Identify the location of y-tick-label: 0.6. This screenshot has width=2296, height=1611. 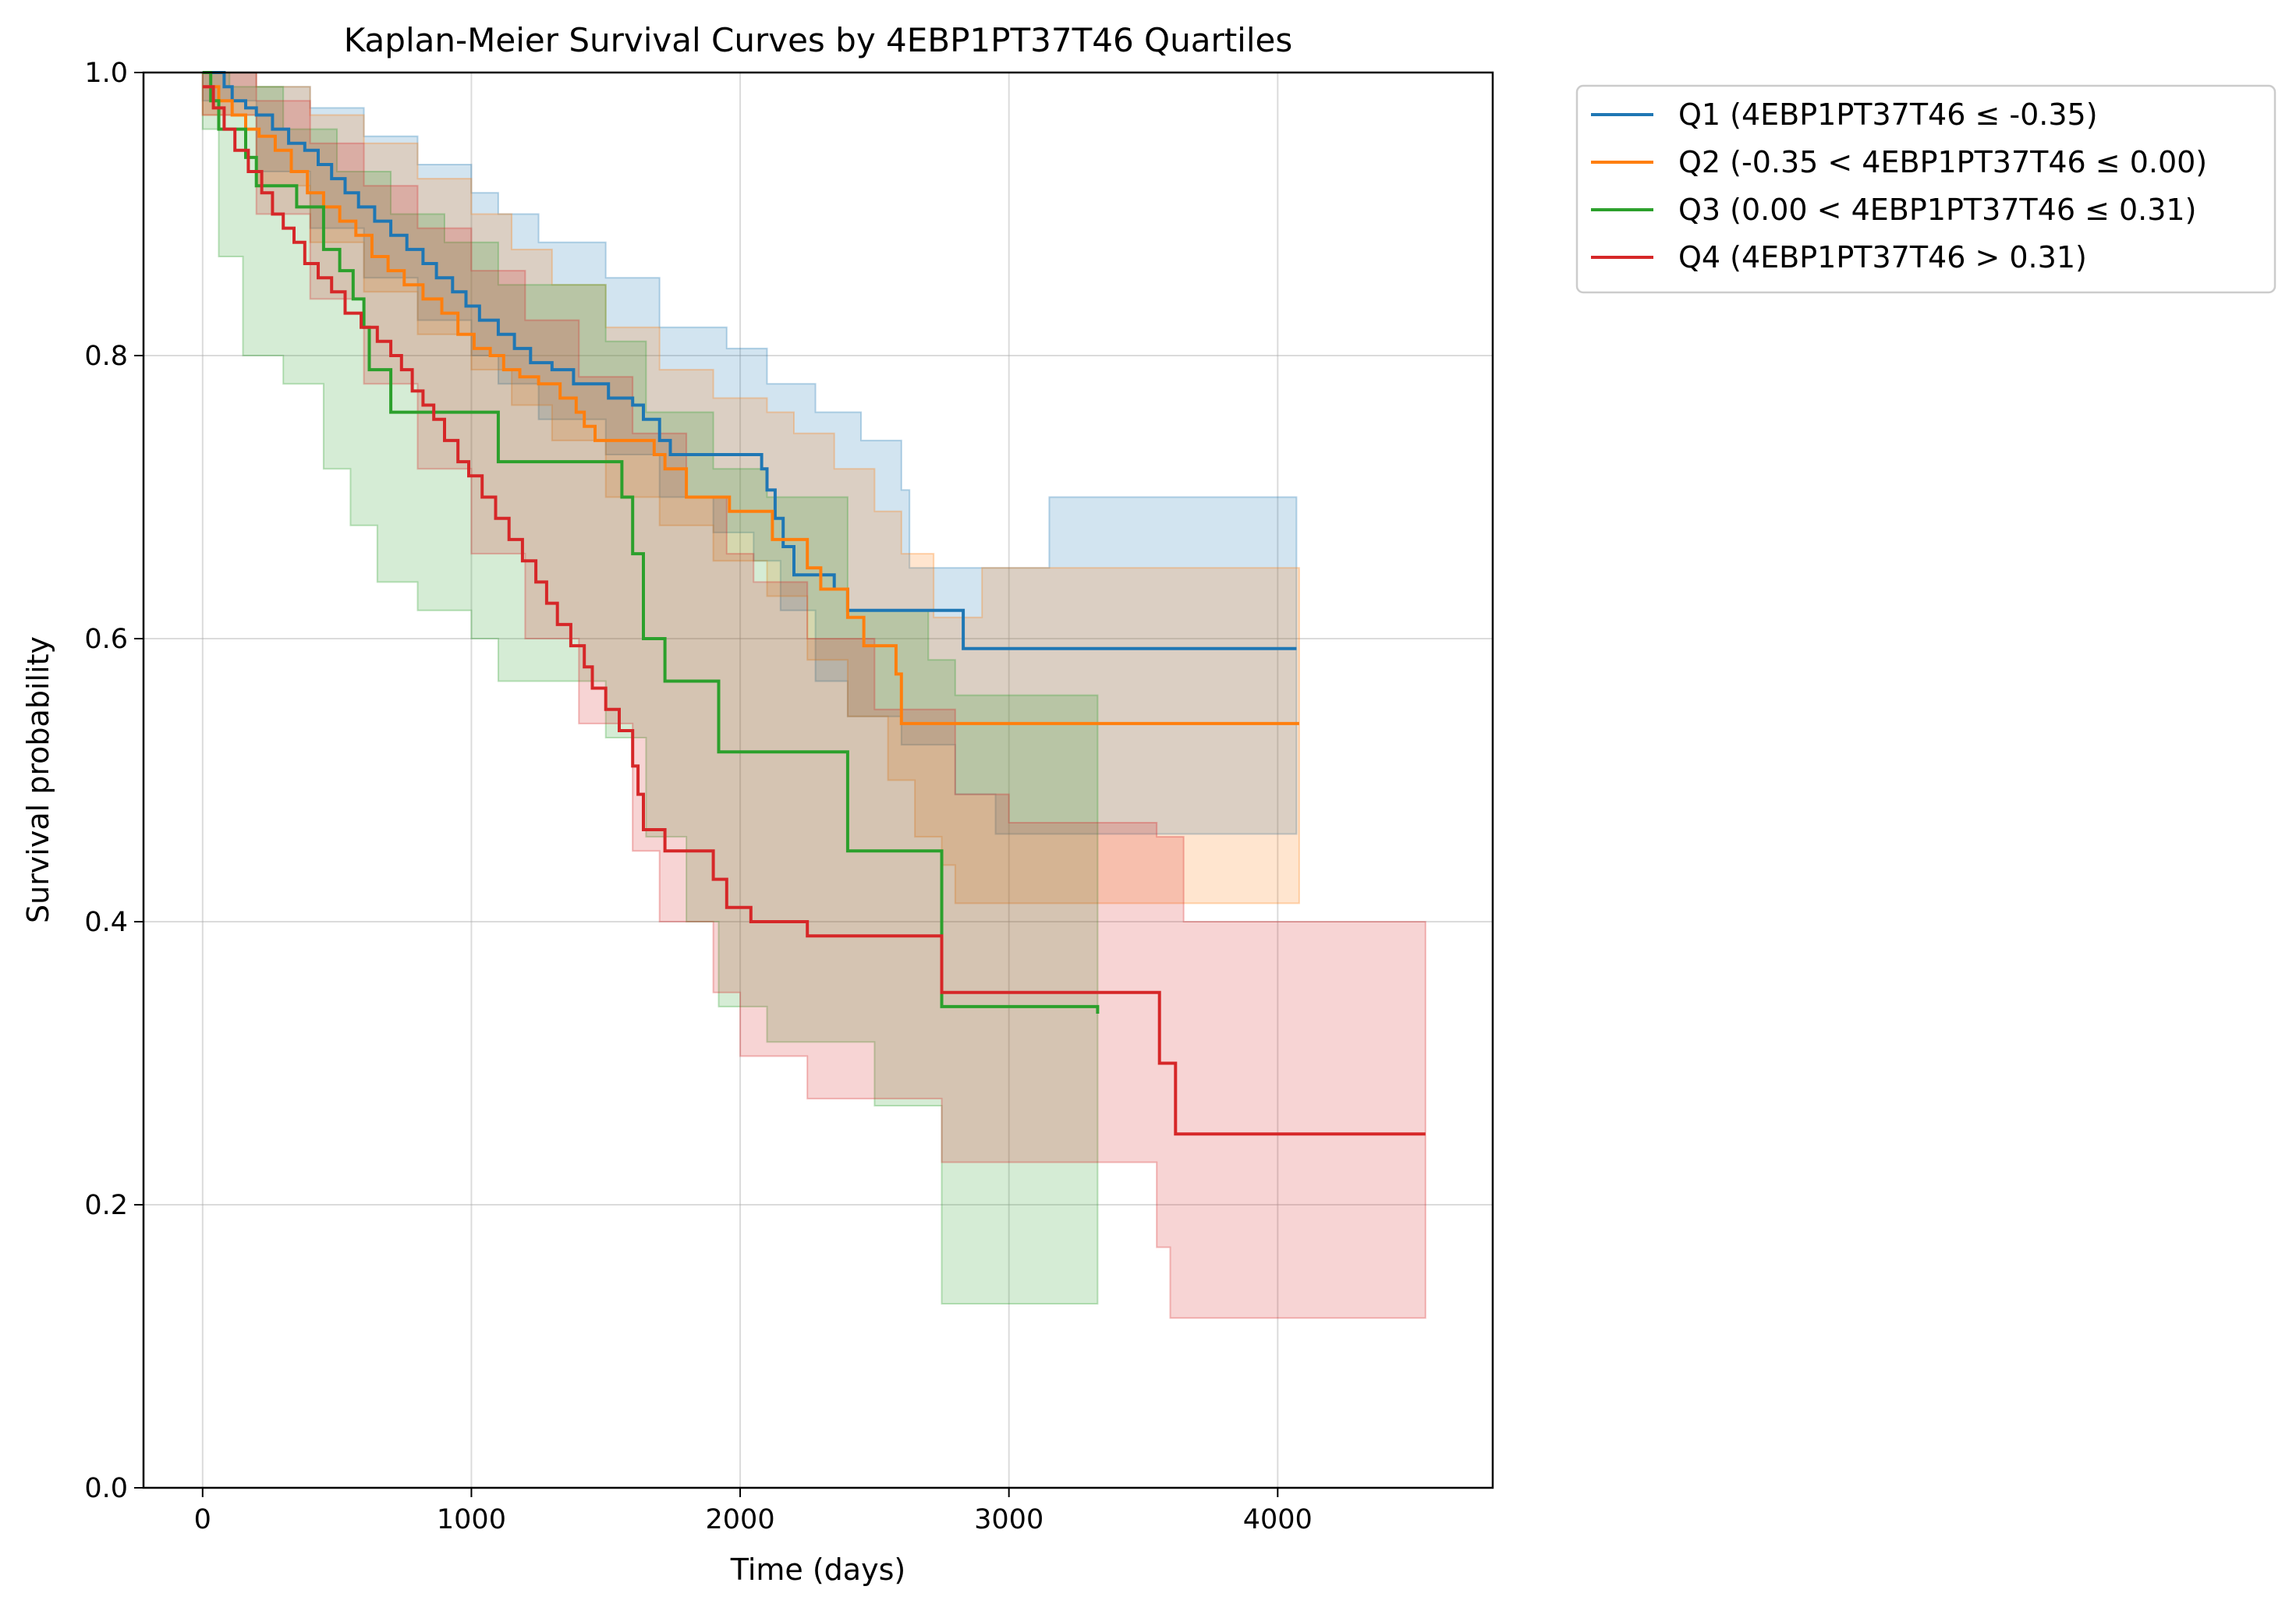
(106, 639).